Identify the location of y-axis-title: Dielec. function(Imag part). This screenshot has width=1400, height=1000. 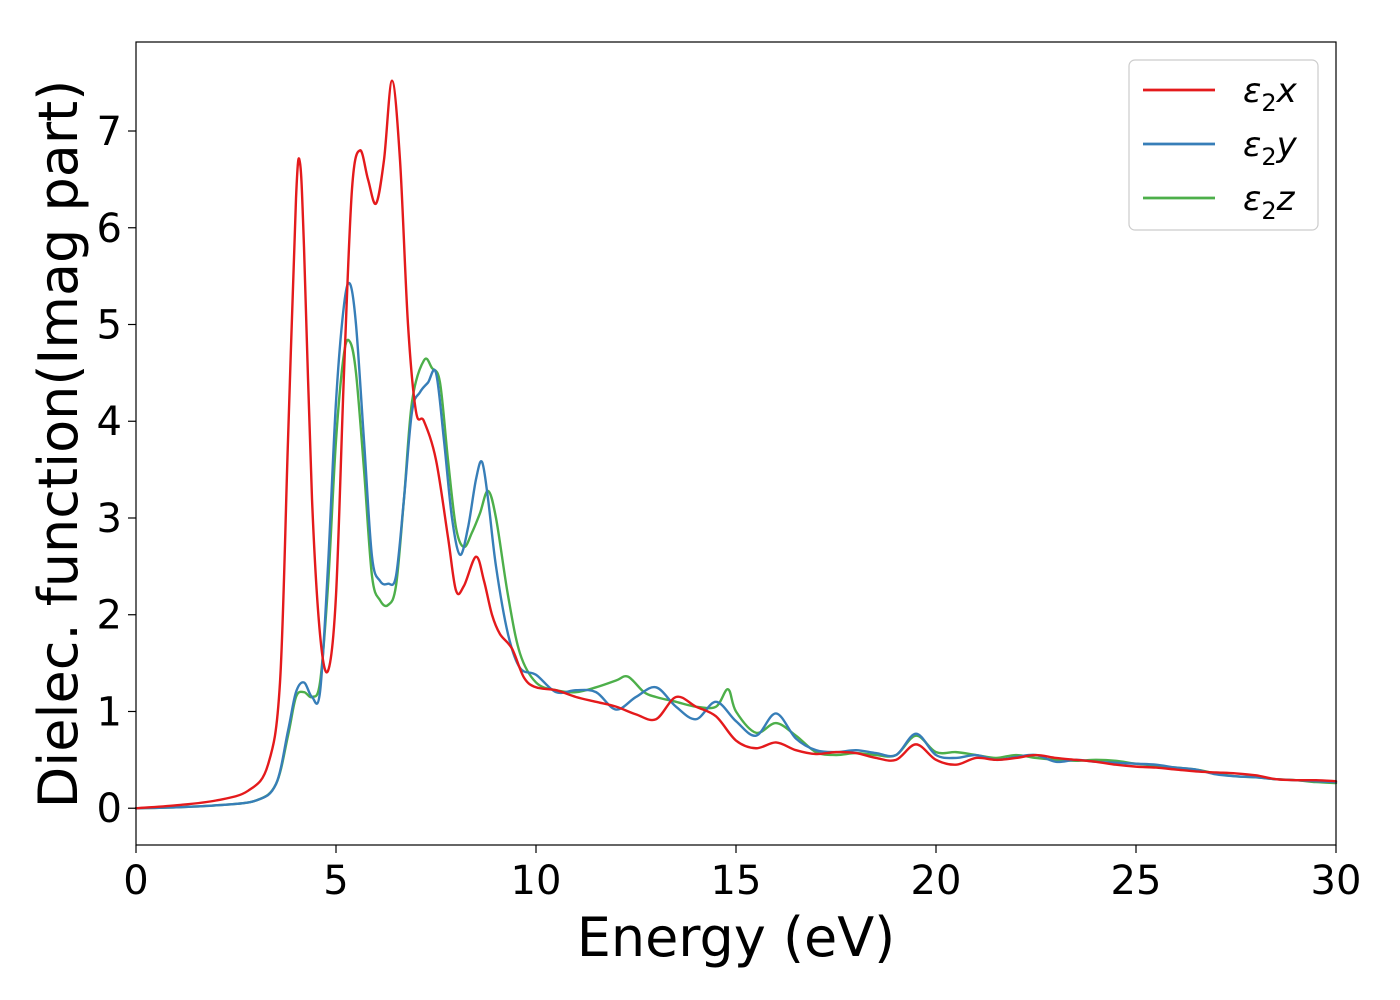
(58, 444).